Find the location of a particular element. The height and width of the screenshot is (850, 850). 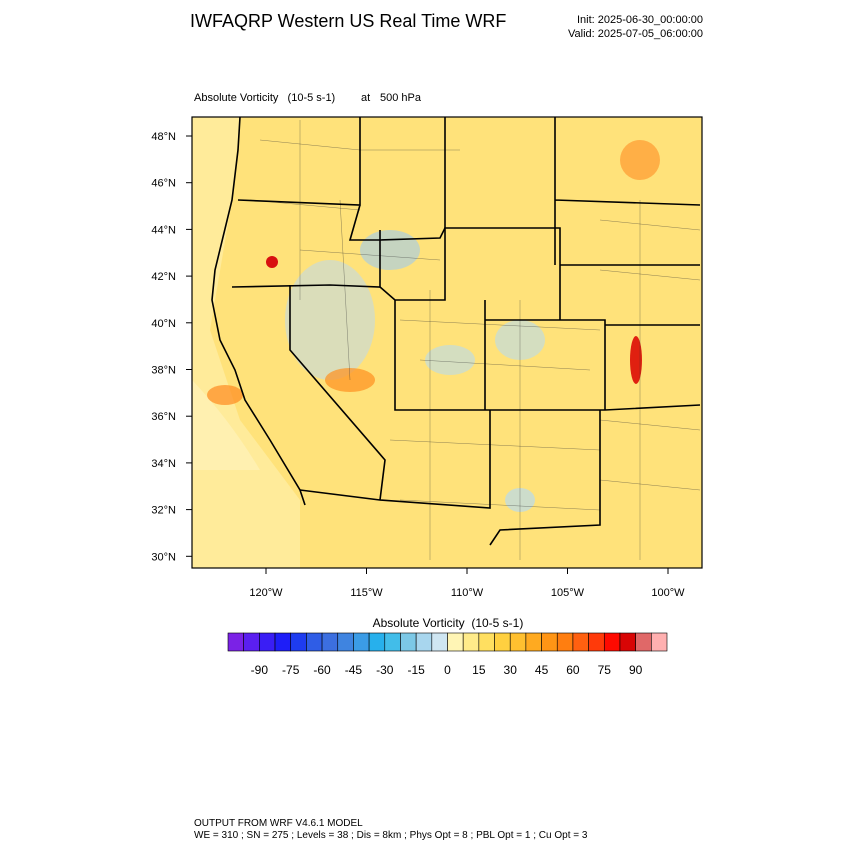

level-label: 500 hPa is located at coordinates (401, 98).